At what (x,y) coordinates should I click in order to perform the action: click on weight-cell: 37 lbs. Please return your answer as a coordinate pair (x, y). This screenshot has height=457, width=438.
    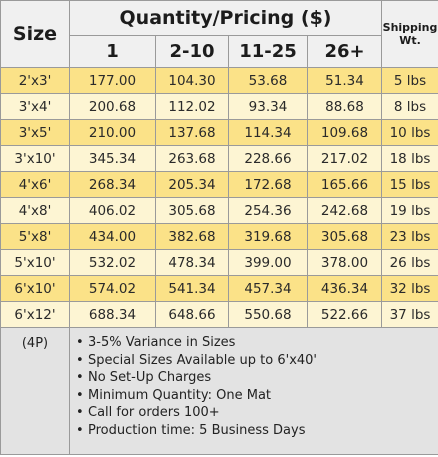
    Looking at the image, I should click on (409, 314).